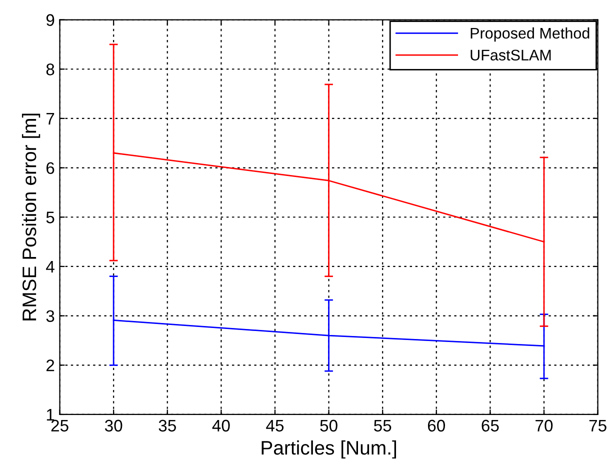 The image size is (610, 471). What do you see at coordinates (383, 426) in the screenshot?
I see `x-tick-label: 55` at bounding box center [383, 426].